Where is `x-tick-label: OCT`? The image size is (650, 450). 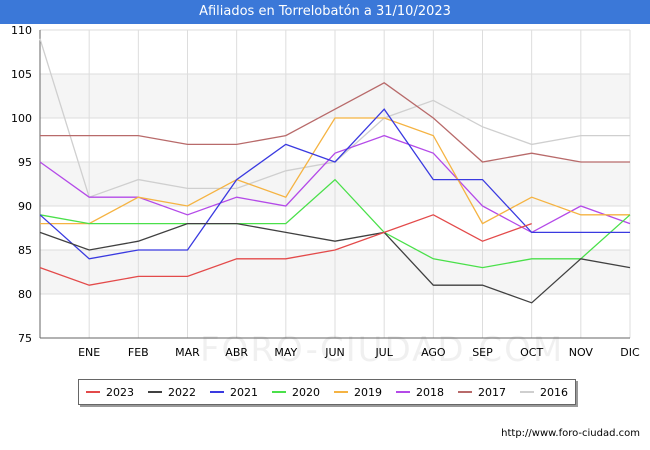 x-tick-label: OCT is located at coordinates (531, 352).